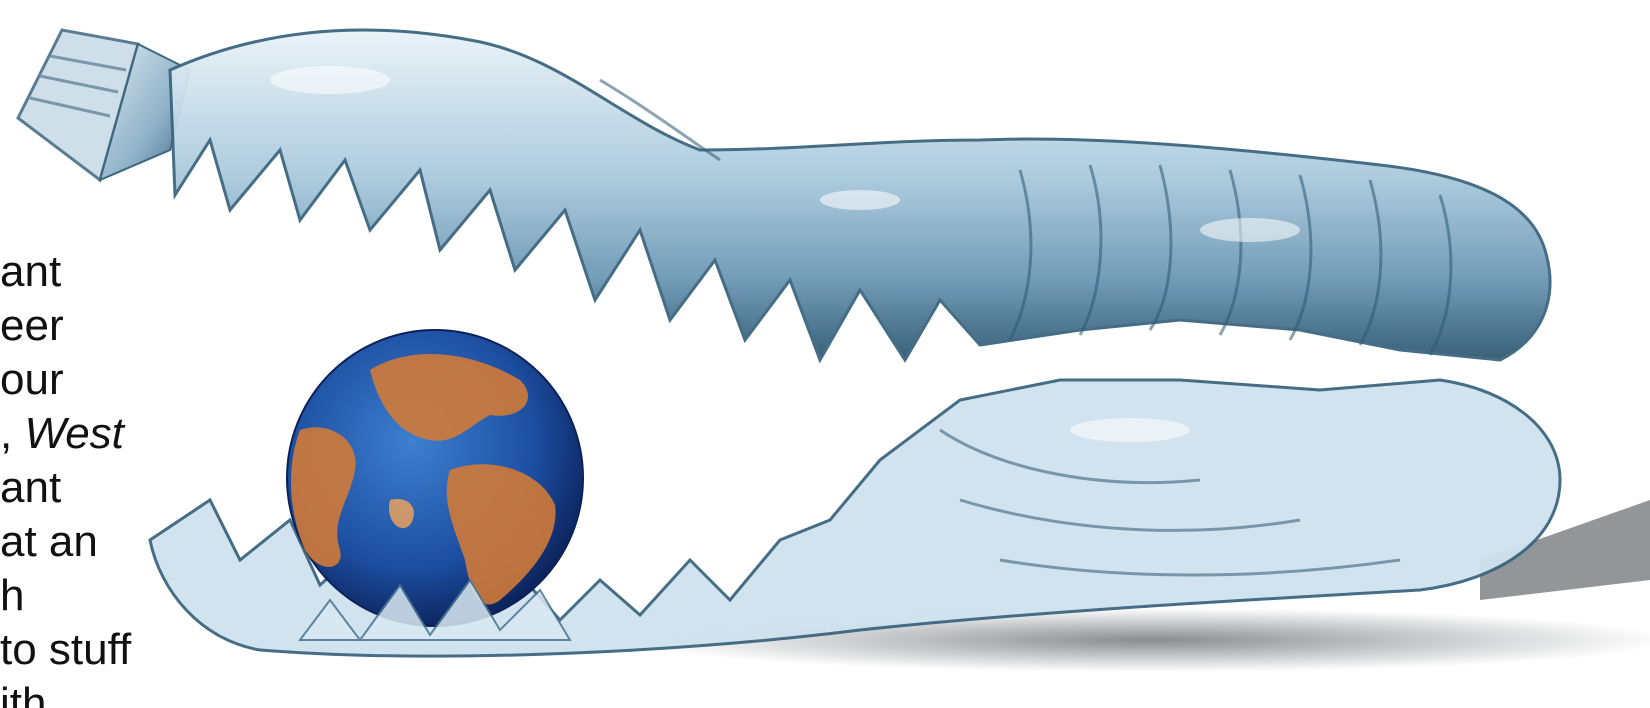 This screenshot has height=708, width=1650. What do you see at coordinates (66, 649) in the screenshot?
I see `text-line: to stuff` at bounding box center [66, 649].